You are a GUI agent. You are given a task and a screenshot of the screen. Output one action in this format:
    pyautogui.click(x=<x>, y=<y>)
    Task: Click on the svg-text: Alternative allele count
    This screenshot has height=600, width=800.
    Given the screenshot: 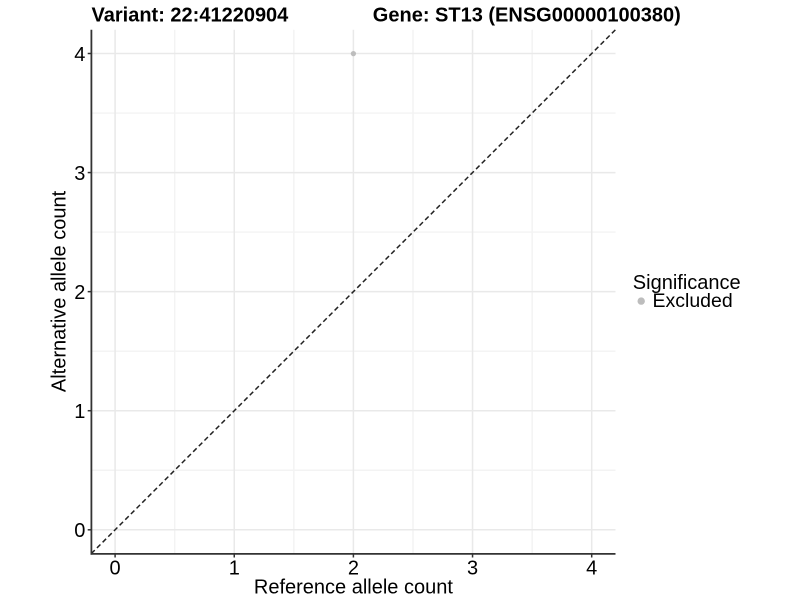 What is the action you would take?
    pyautogui.click(x=60, y=291)
    